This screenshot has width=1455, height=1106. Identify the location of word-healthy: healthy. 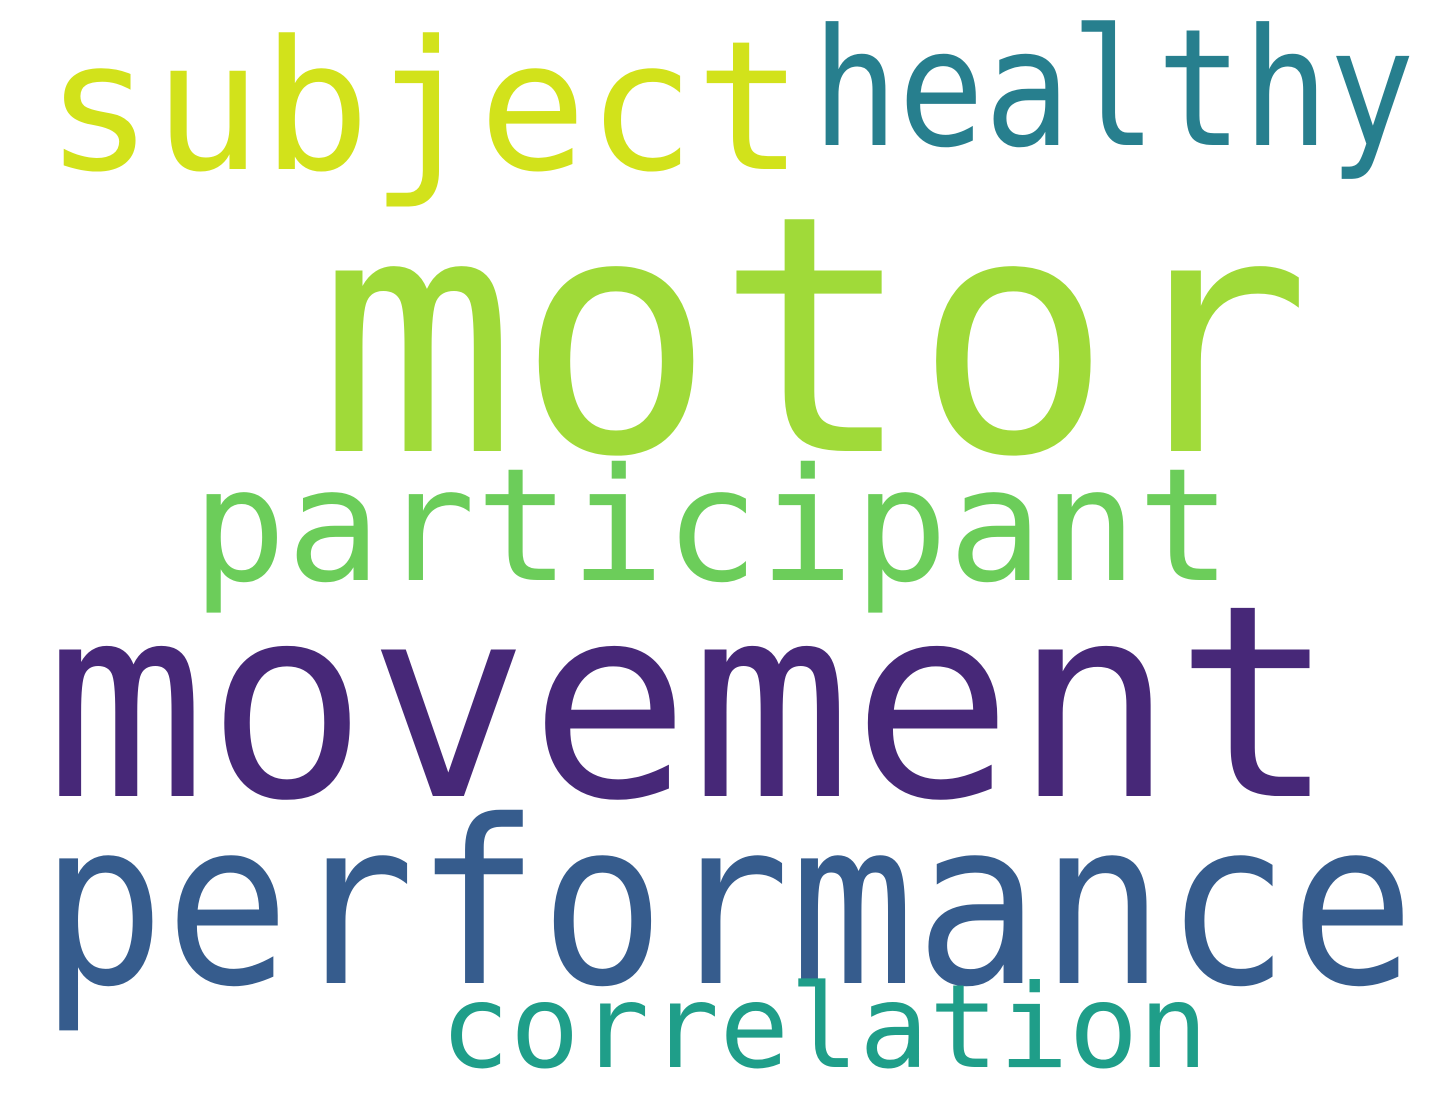
(1113, 92).